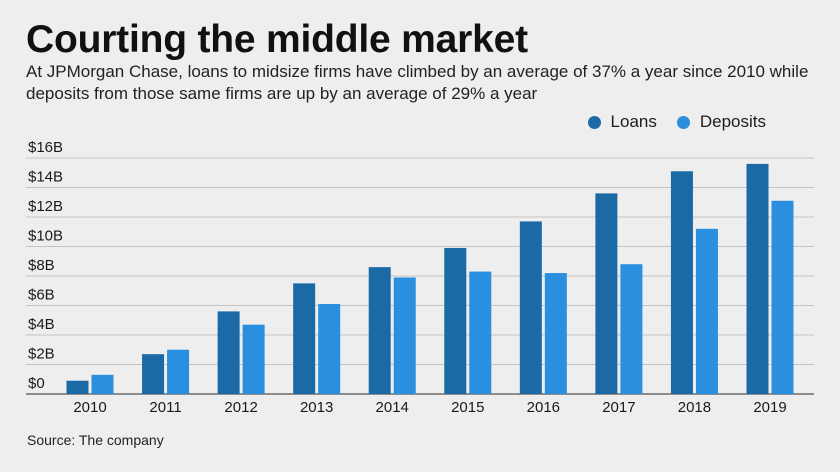  What do you see at coordinates (594, 122) in the screenshot?
I see `legend-swatch-loans` at bounding box center [594, 122].